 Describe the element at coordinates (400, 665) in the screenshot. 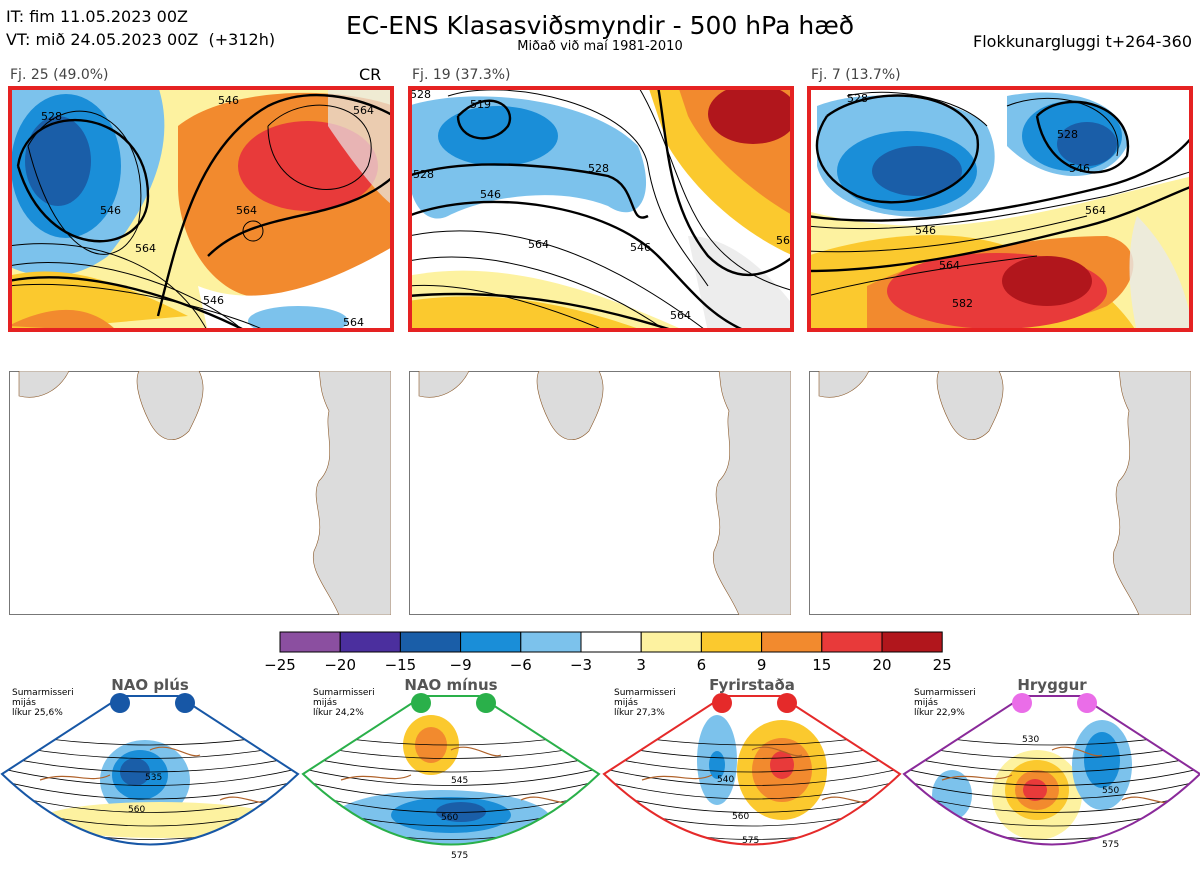

I see `colorbar-tick-label: −15` at that location.